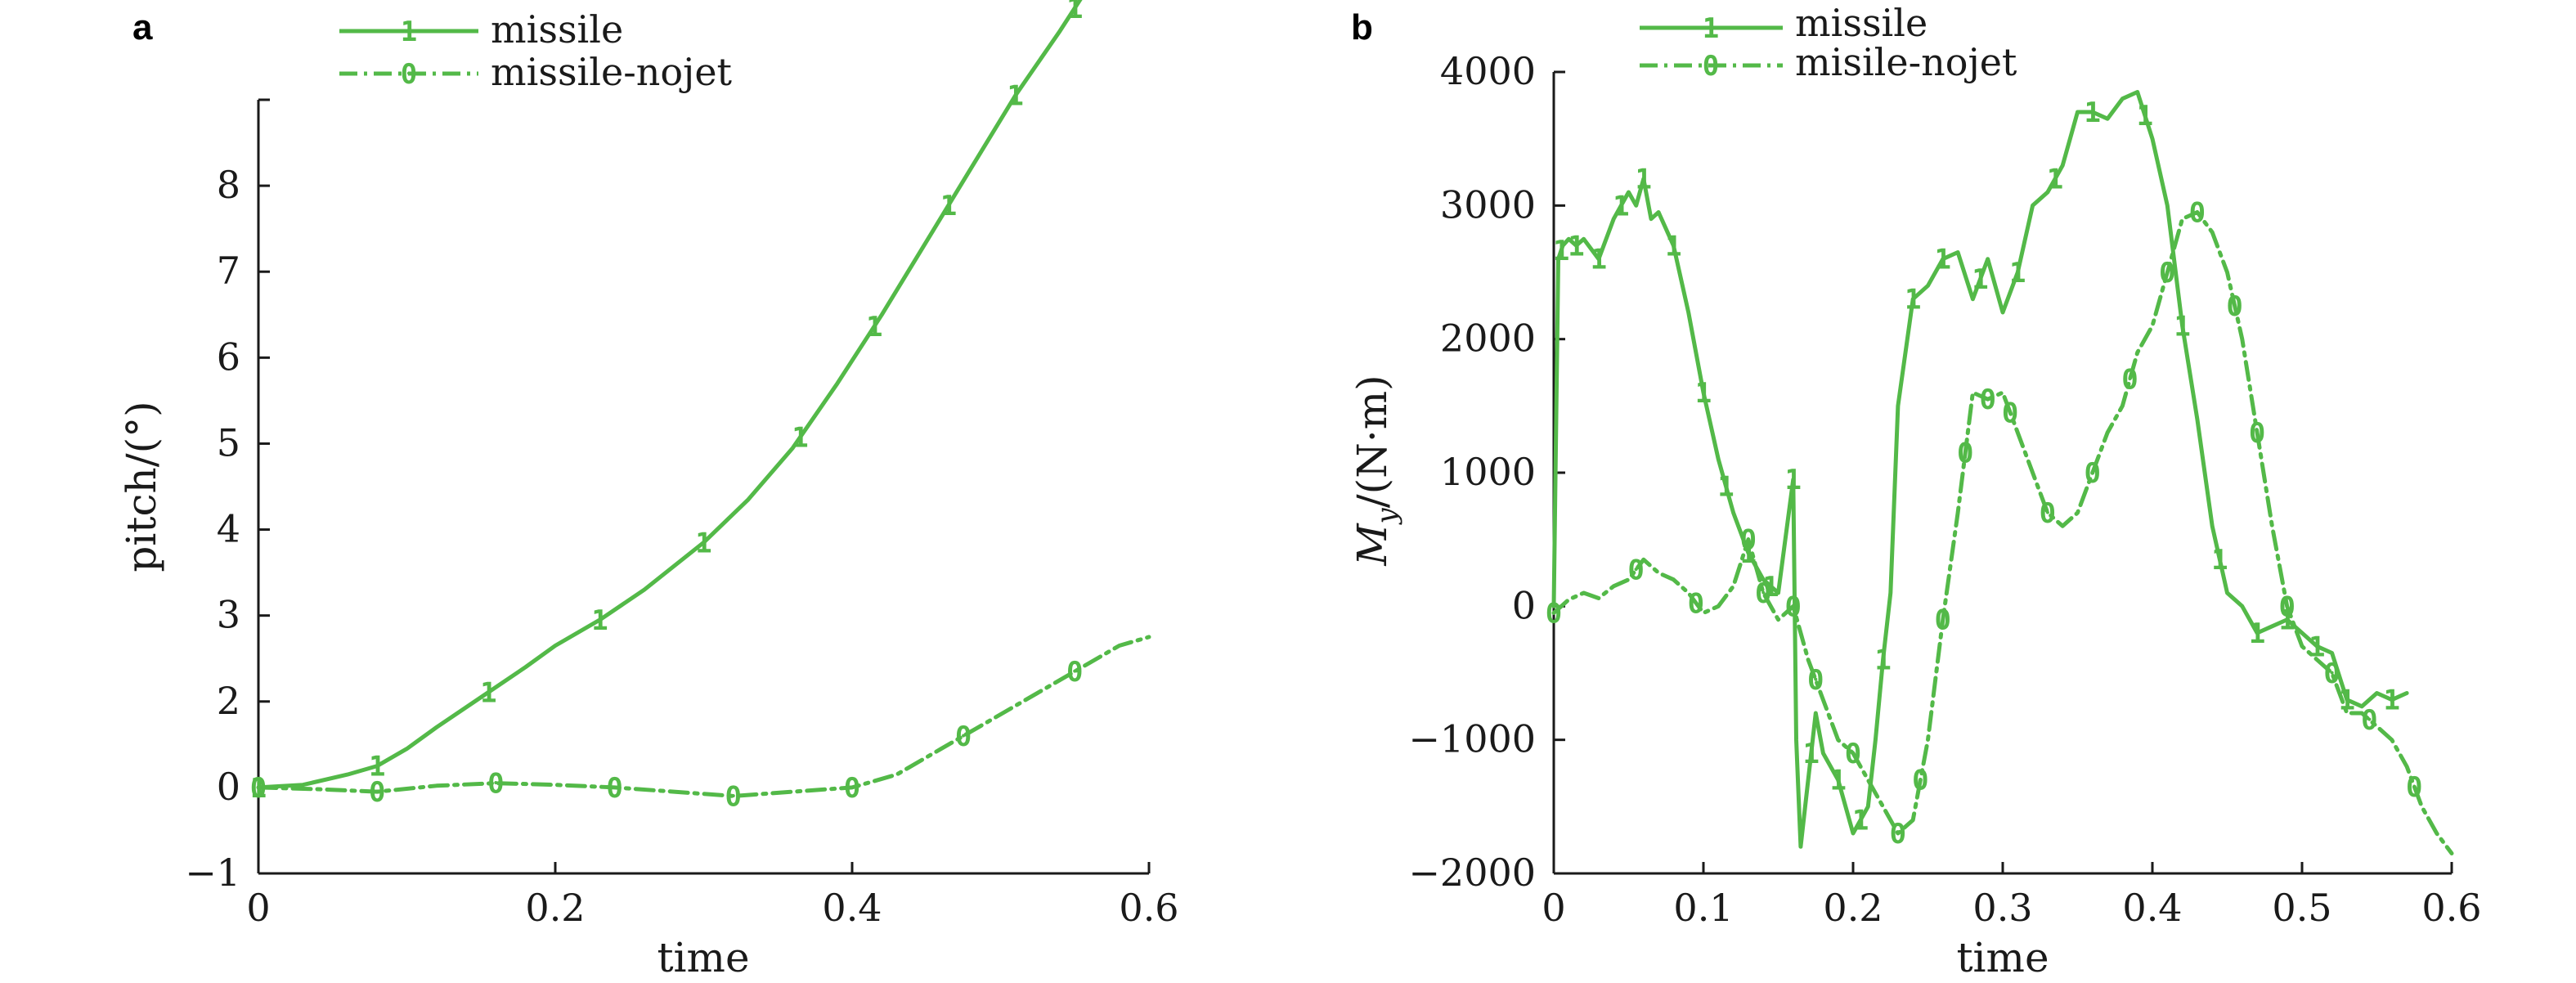  What do you see at coordinates (1711, 66) in the screenshot?
I see `legend-b-nojet-marker: 0` at bounding box center [1711, 66].